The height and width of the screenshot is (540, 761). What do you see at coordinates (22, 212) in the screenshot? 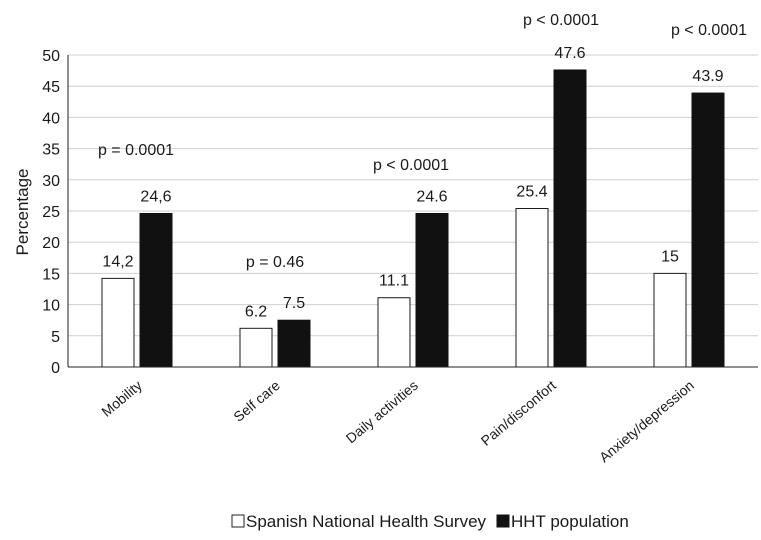
I see `y-axis-title: Percentage` at bounding box center [22, 212].